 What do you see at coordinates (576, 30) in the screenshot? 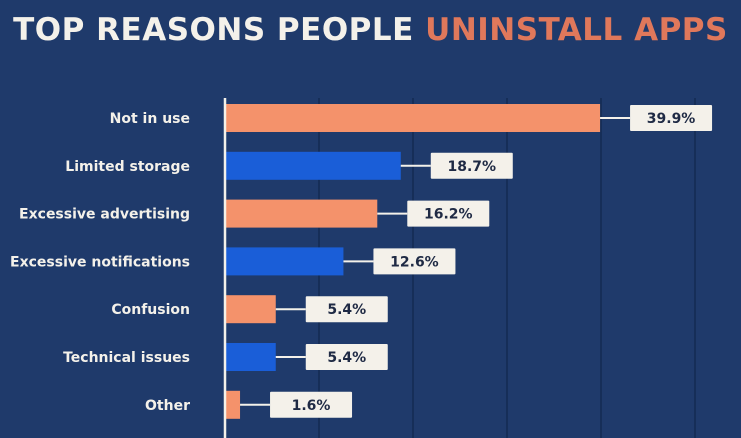
I see `title-accent: UNINSTALL APPS` at bounding box center [576, 30].